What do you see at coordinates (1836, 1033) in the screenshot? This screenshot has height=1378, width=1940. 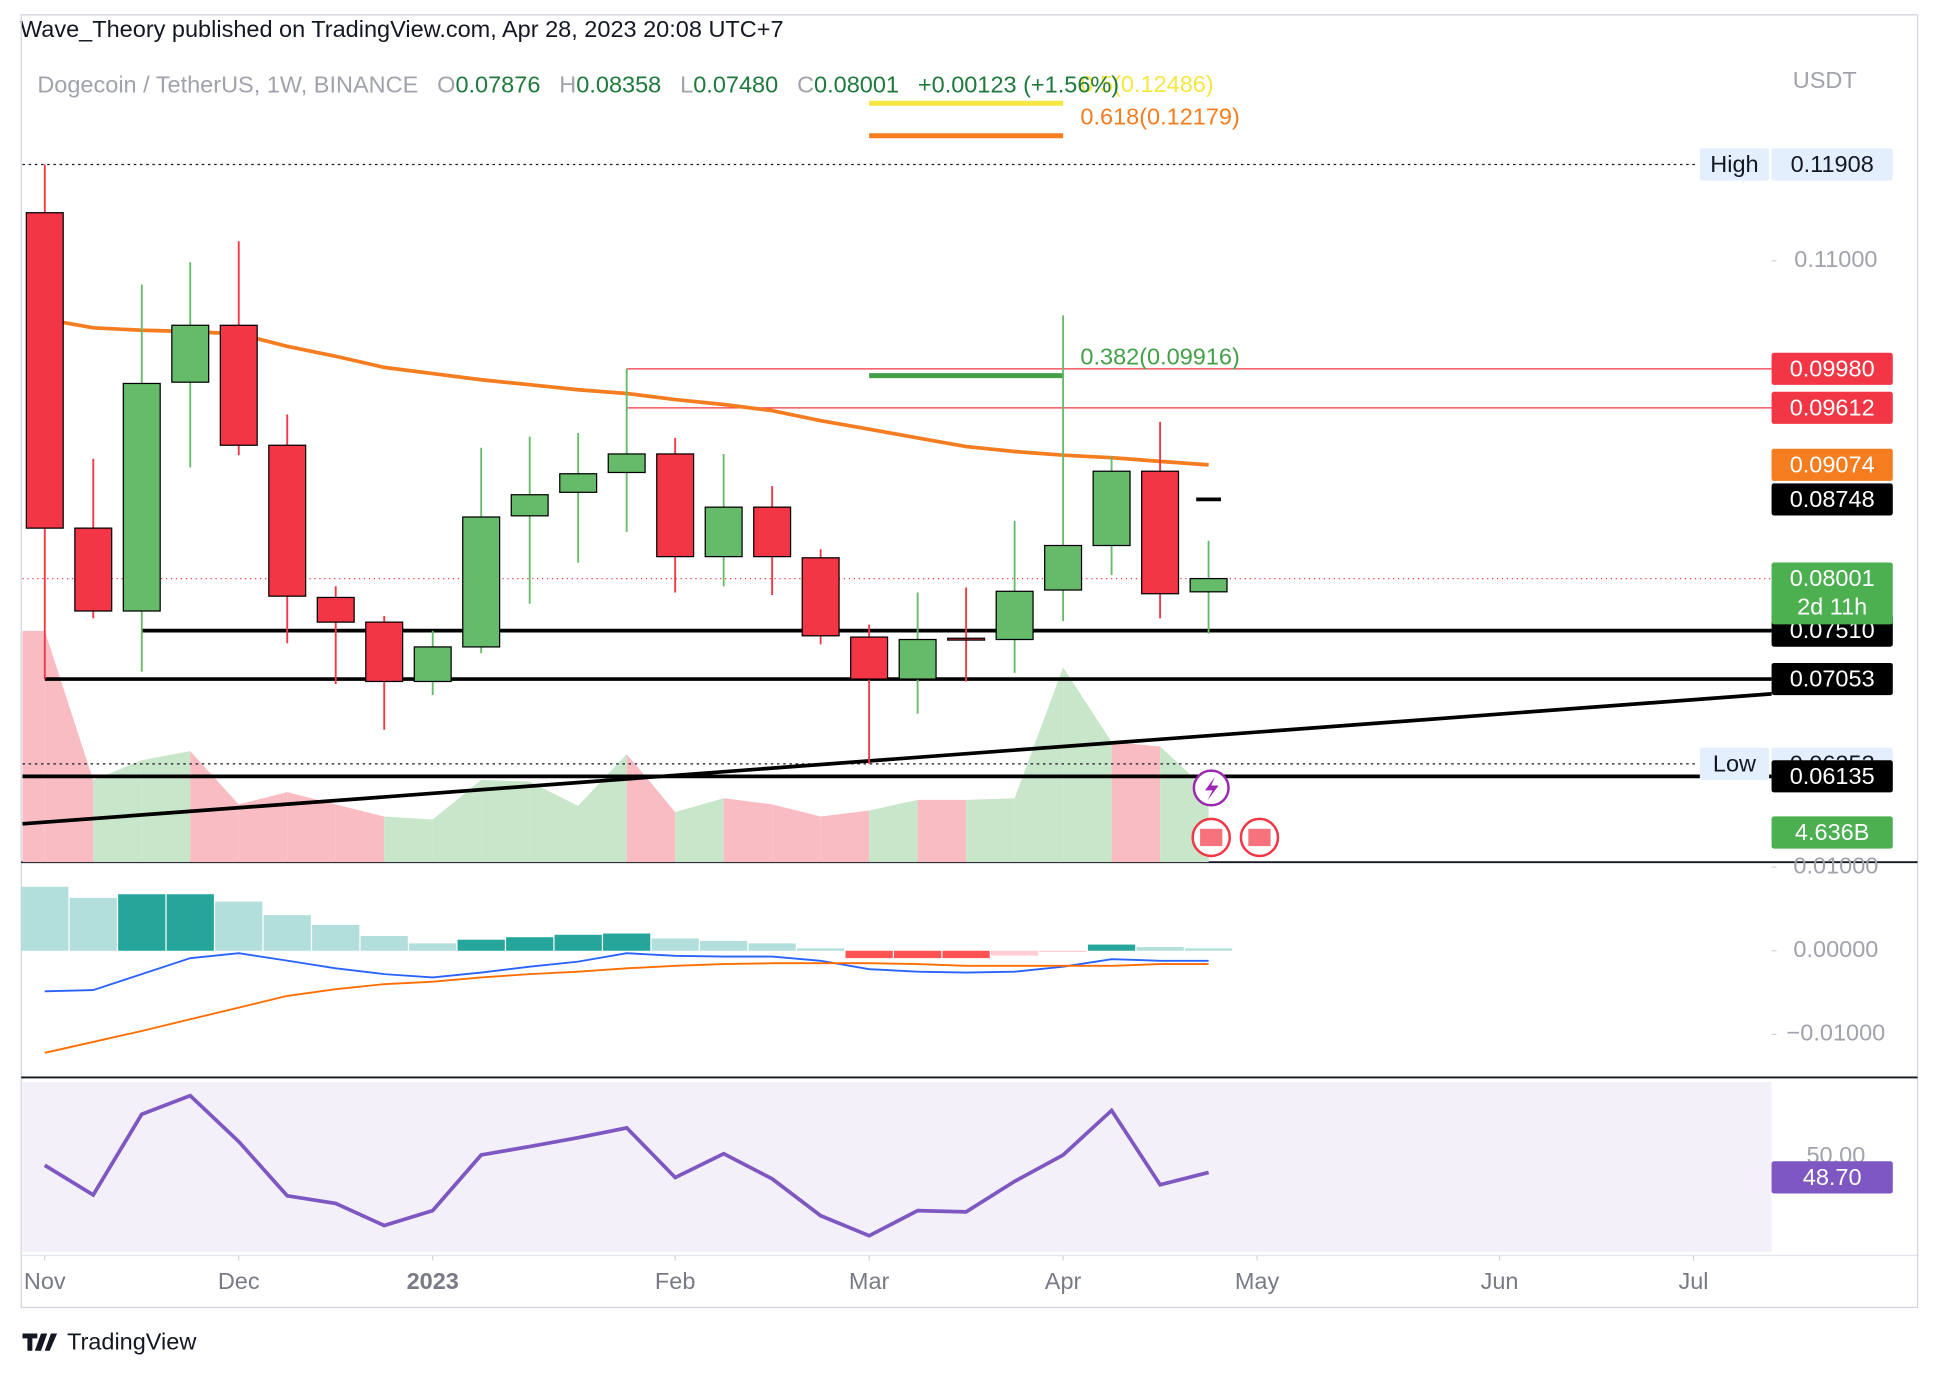 I see `y-tick-label: −0.01000` at bounding box center [1836, 1033].